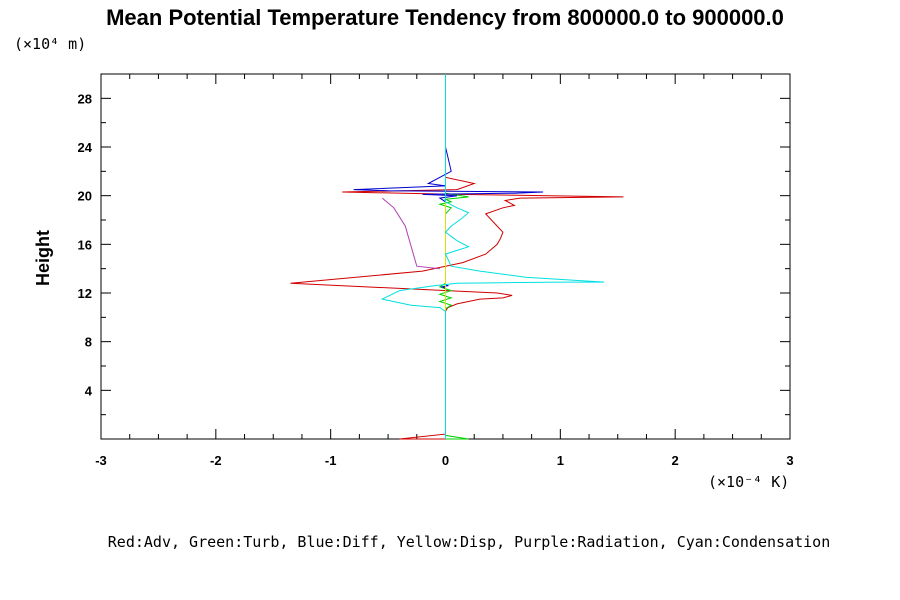  Describe the element at coordinates (85, 244) in the screenshot. I see `y-tick-label: 16` at that location.